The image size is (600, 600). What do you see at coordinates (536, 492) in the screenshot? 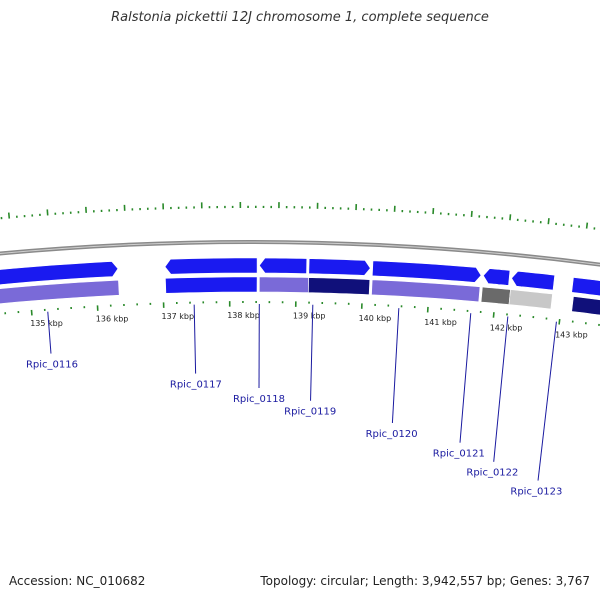
I see `gene-label: Rpic_0123` at bounding box center [536, 492].